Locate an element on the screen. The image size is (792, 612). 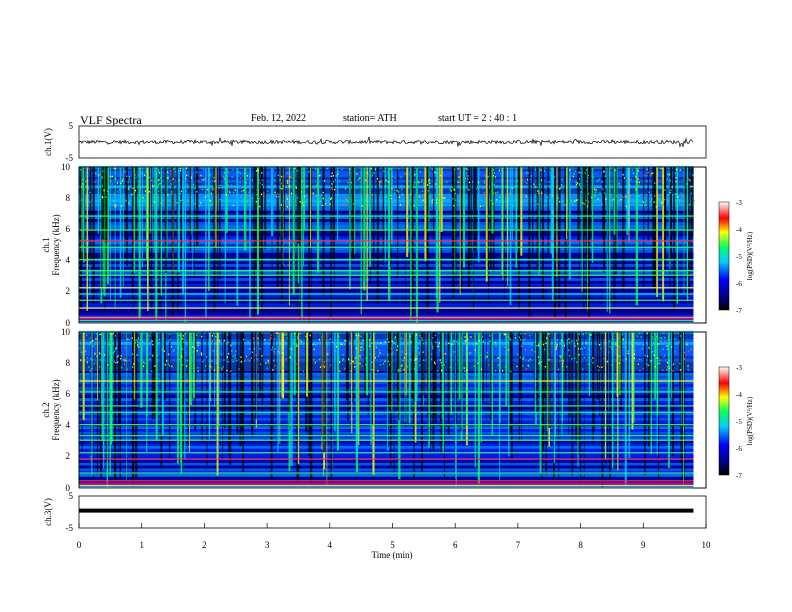
time-axis-tick-label: 1 is located at coordinates (141, 545).